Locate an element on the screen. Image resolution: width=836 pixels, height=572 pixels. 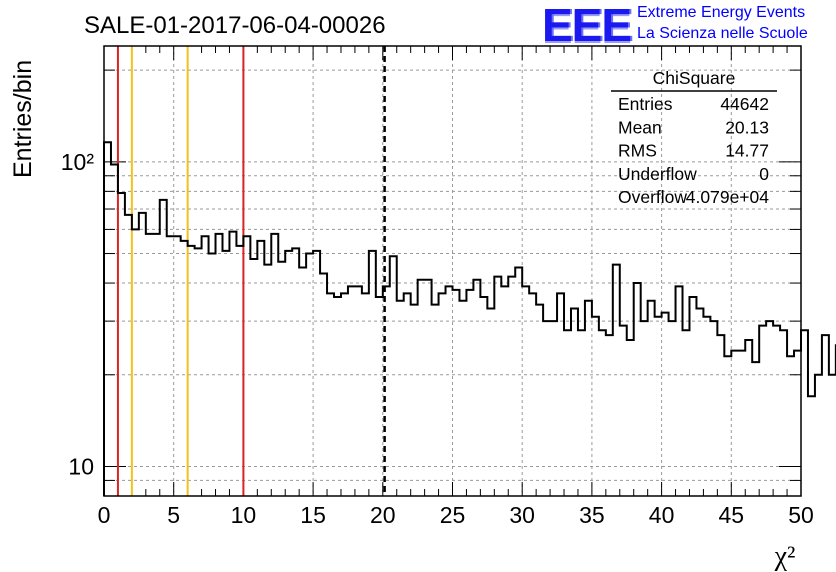
brand-line-2: La Scienza nelle Scuole is located at coordinates (722, 33).